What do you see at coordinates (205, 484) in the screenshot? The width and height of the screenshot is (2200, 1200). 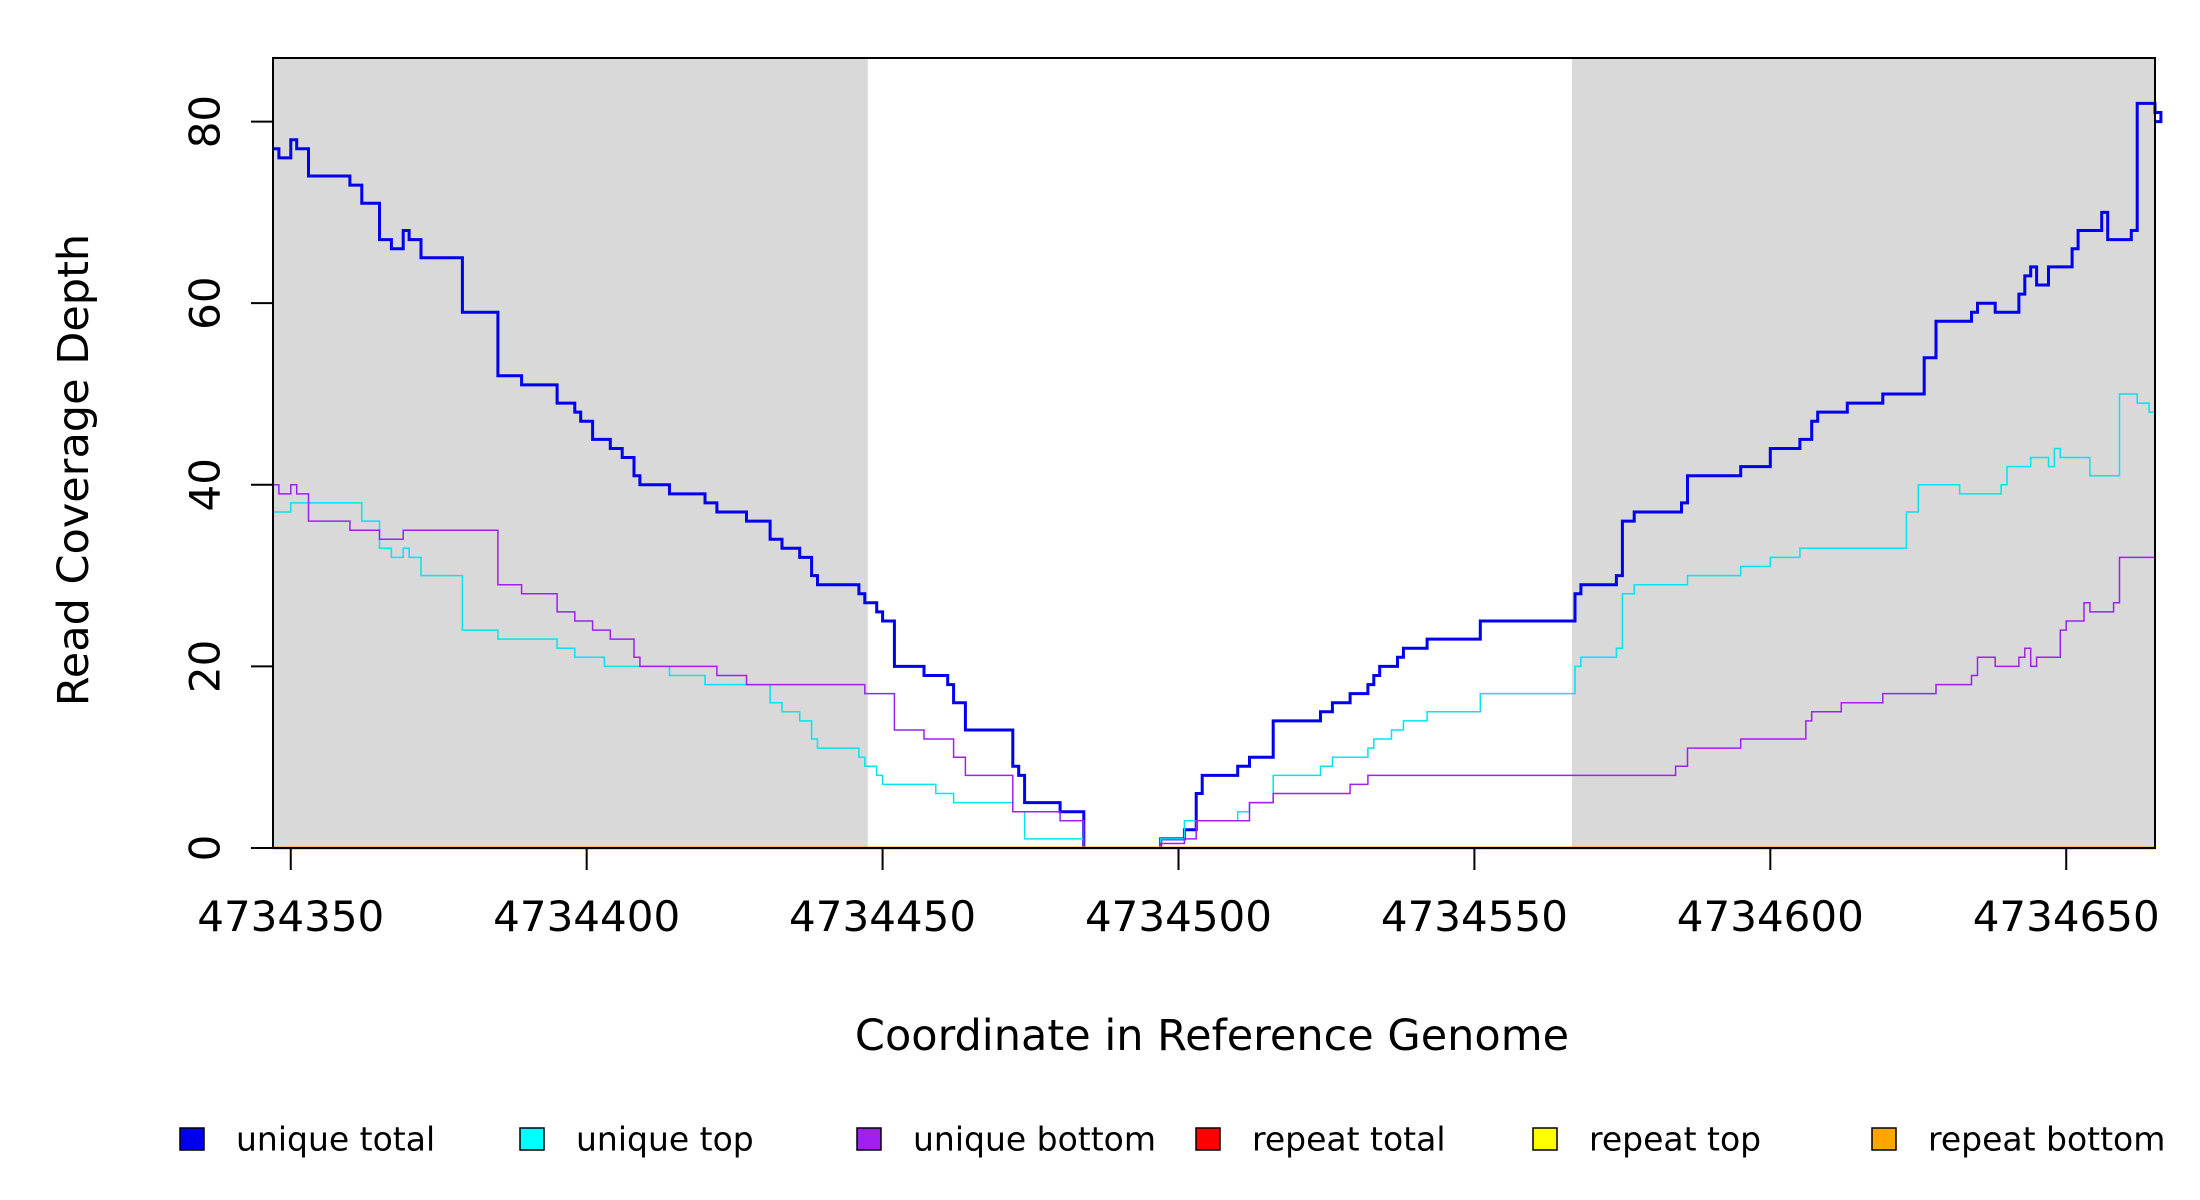 I see `y-tick-label: 40` at bounding box center [205, 484].